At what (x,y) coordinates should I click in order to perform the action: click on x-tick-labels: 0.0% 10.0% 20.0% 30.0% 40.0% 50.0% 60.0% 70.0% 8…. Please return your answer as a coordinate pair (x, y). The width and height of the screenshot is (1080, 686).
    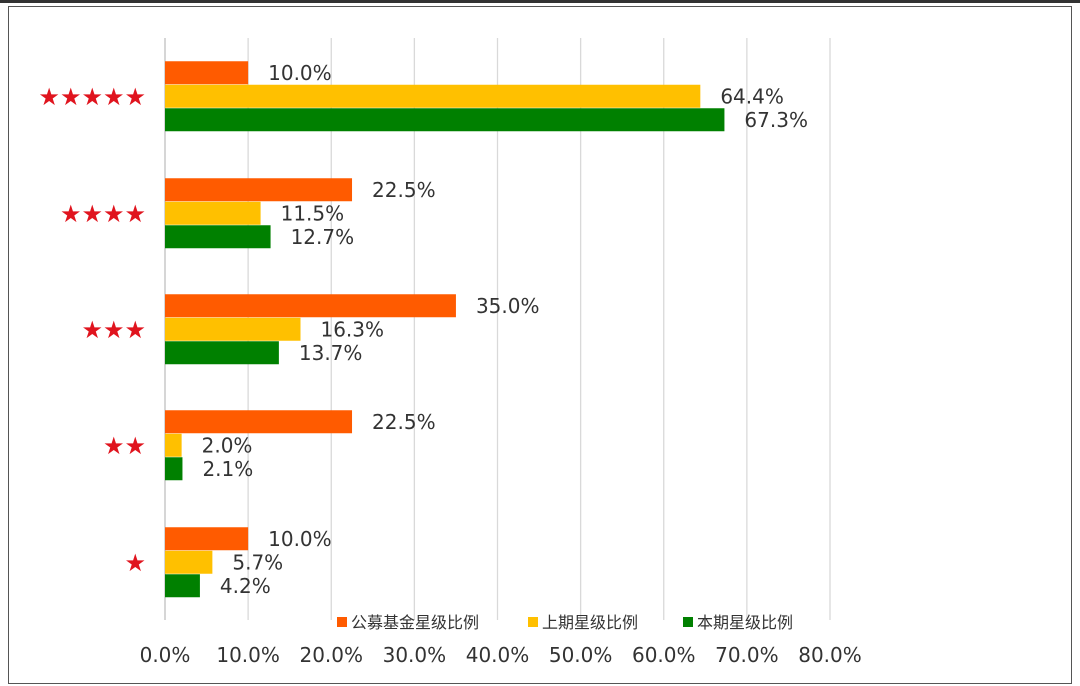
    Looking at the image, I should click on (501, 655).